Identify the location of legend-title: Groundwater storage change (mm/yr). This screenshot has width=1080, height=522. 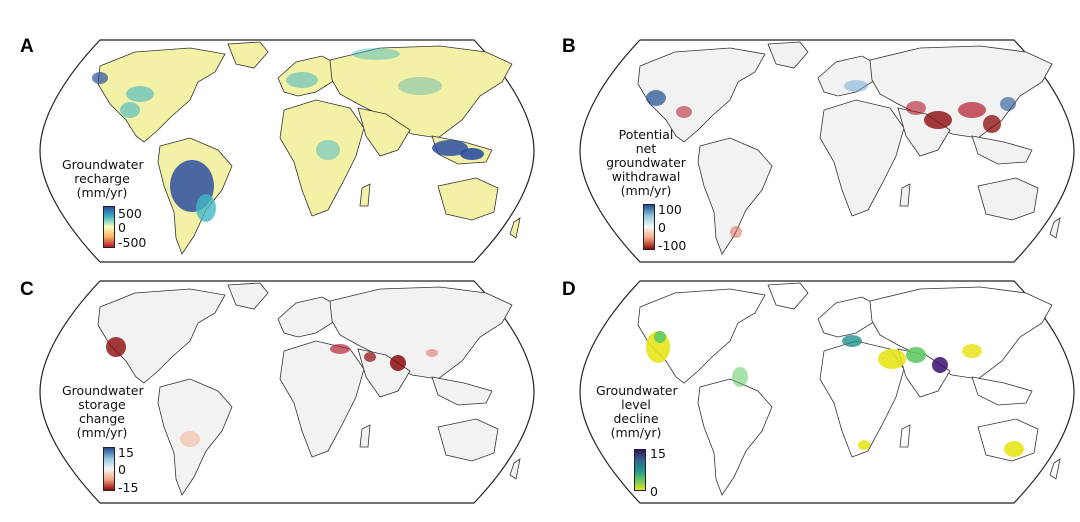
(103, 411).